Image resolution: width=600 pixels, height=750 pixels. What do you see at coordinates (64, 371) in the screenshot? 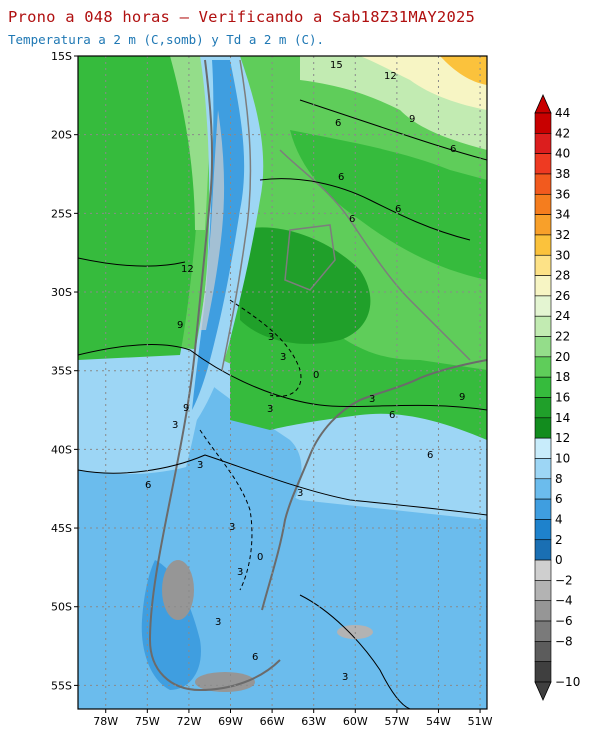
I see `latitude-axis: 15S 20S 25S 30S 35S 40S 45S 50S 55S` at bounding box center [64, 371].